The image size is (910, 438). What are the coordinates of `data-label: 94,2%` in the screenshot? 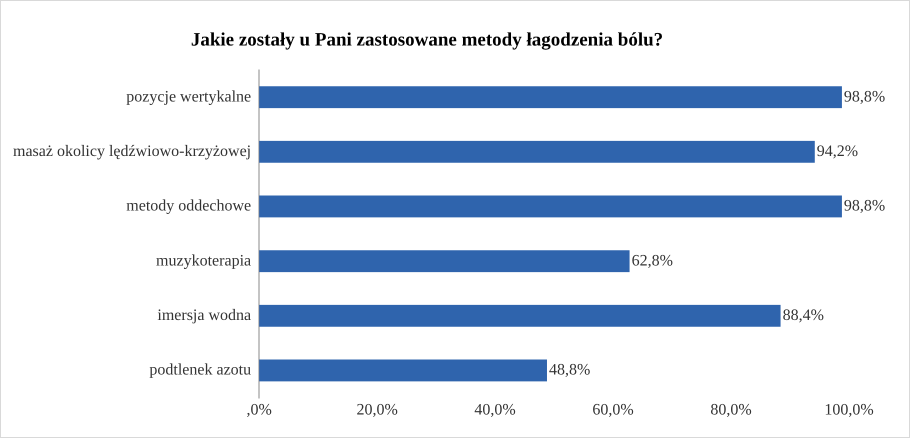 It's located at (837, 151).